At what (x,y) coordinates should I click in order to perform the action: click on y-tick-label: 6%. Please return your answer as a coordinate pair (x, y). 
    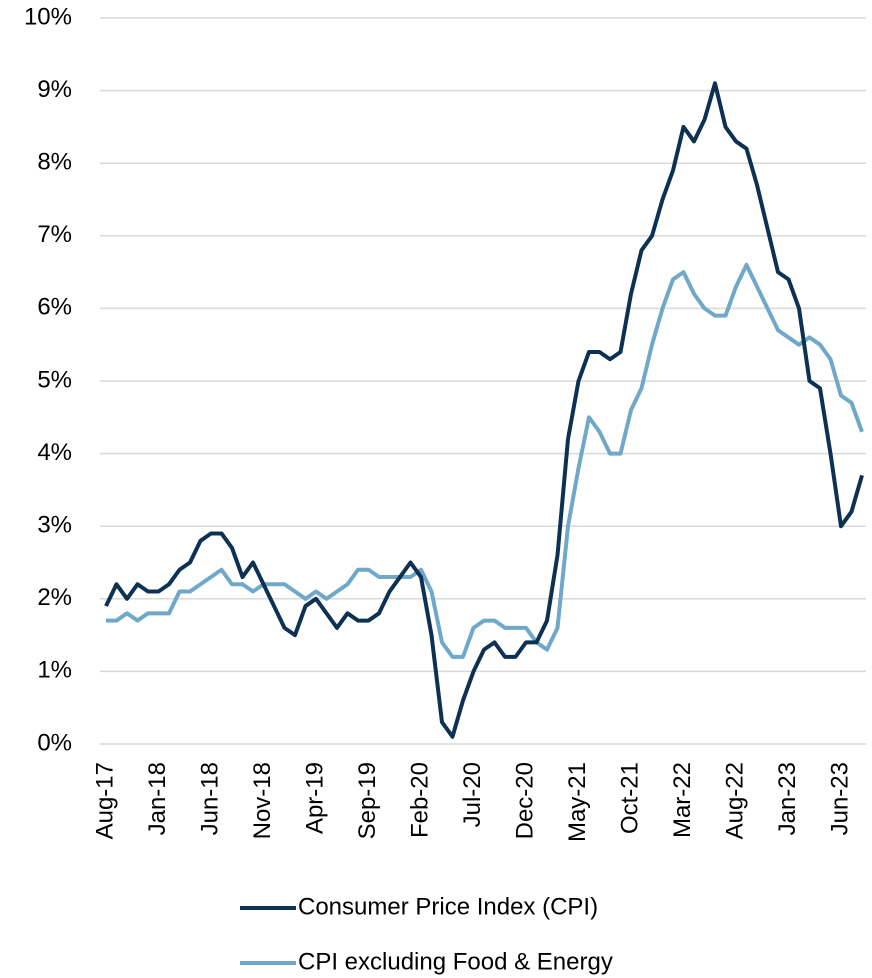
    Looking at the image, I should click on (54, 307).